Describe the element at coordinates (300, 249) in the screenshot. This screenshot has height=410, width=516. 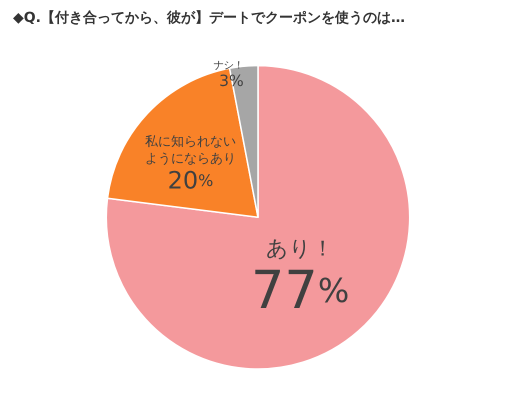
I see `slice-label: あり！` at that location.